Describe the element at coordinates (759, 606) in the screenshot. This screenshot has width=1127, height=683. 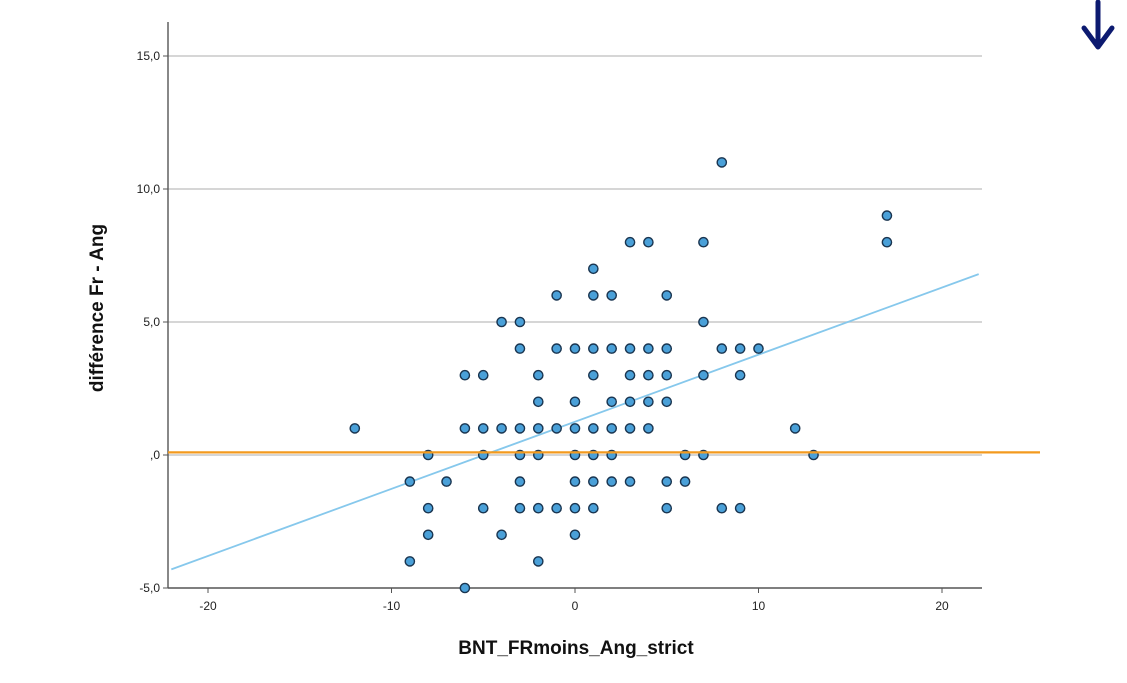
I see `x-tick-label: 10` at that location.